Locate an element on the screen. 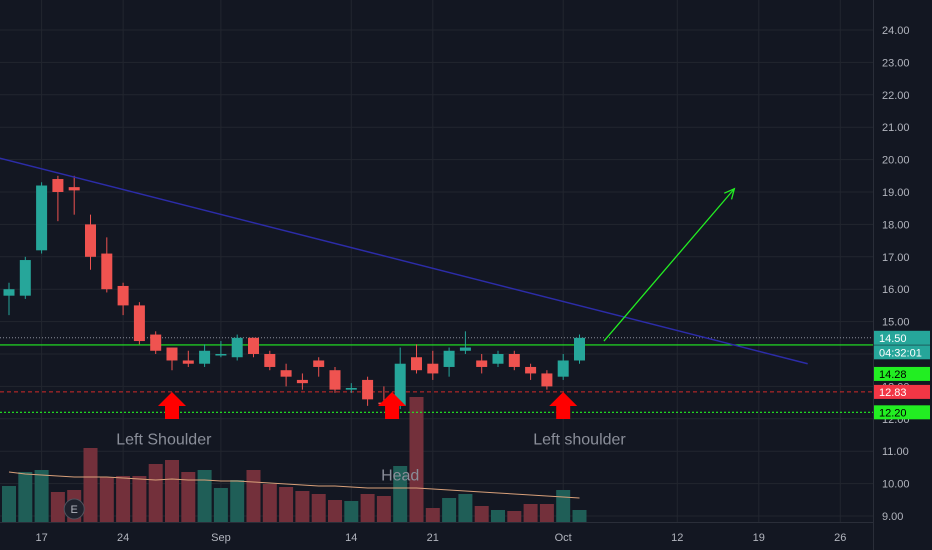  breakout-arrow is located at coordinates (669, 265).